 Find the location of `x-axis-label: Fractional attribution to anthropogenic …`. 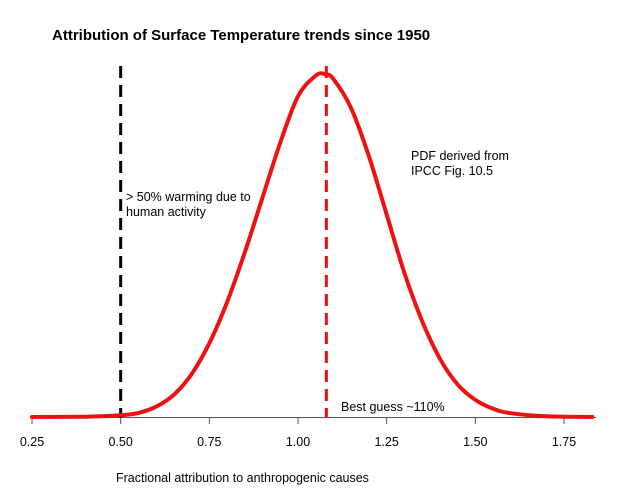

x-axis-label: Fractional attribution to anthropogenic … is located at coordinates (242, 478).